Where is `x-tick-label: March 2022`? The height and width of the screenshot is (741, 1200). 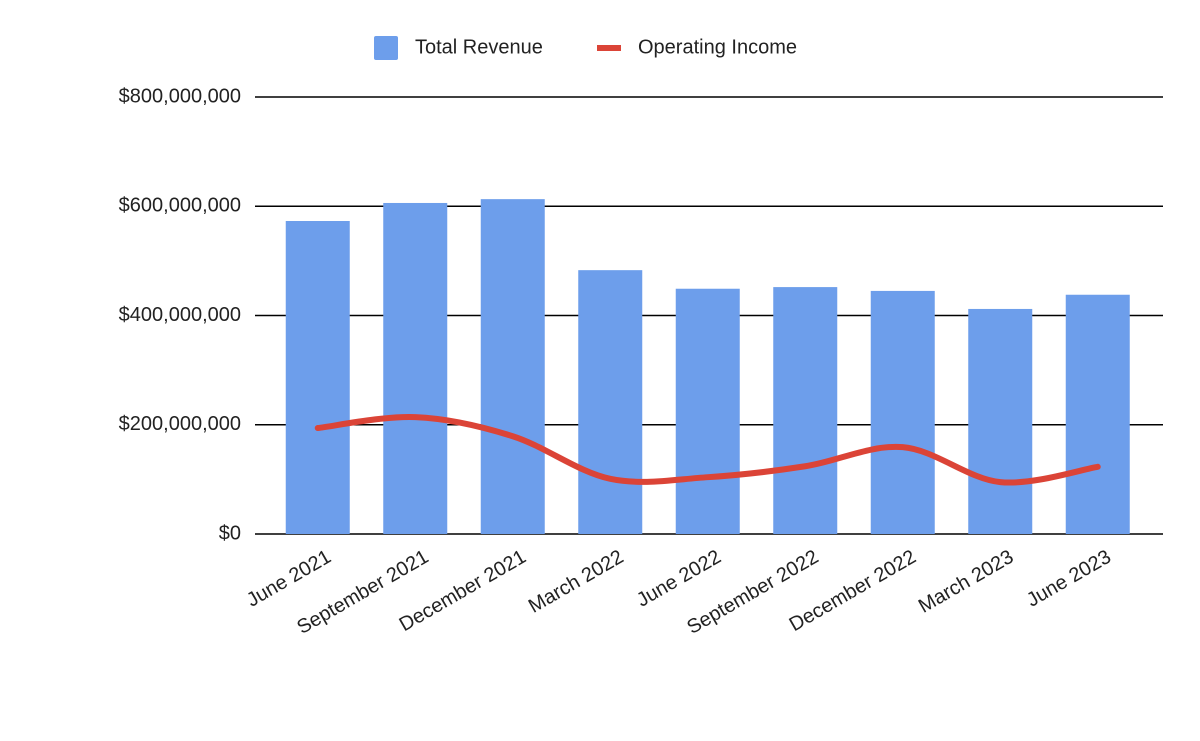 x-tick-label: March 2022 is located at coordinates (576, 582).